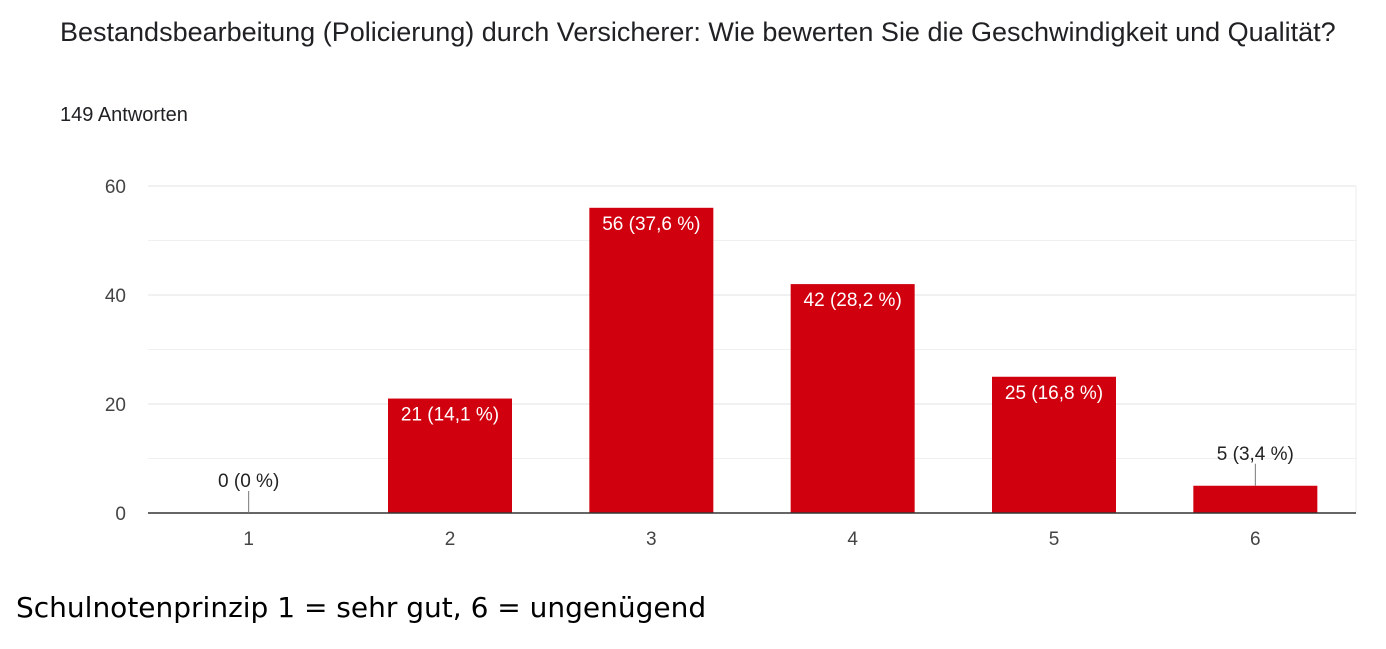 The image size is (1386, 649). Describe the element at coordinates (450, 539) in the screenshot. I see `x-tick-label: 2` at that location.